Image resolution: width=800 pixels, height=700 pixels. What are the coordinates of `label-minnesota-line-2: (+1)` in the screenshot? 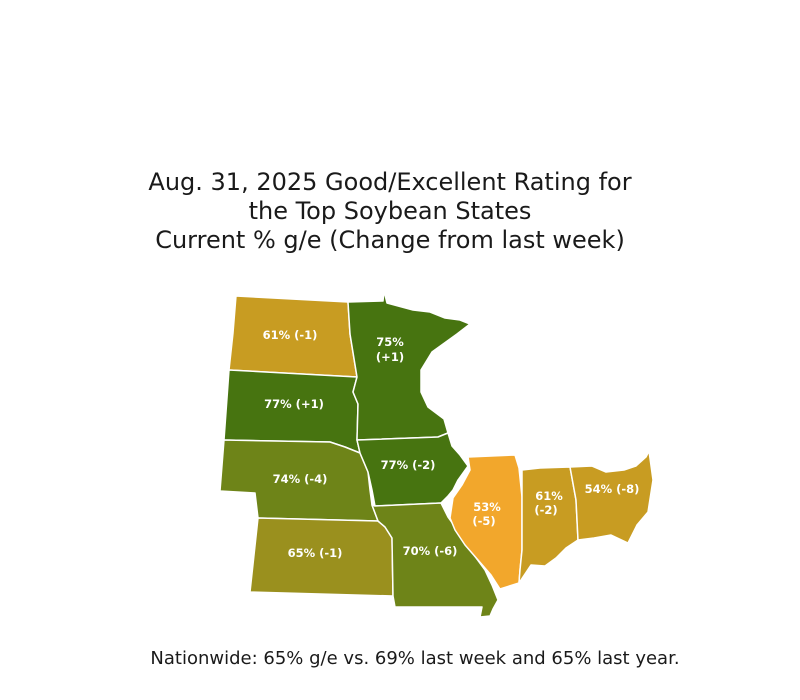 It's located at (390, 357).